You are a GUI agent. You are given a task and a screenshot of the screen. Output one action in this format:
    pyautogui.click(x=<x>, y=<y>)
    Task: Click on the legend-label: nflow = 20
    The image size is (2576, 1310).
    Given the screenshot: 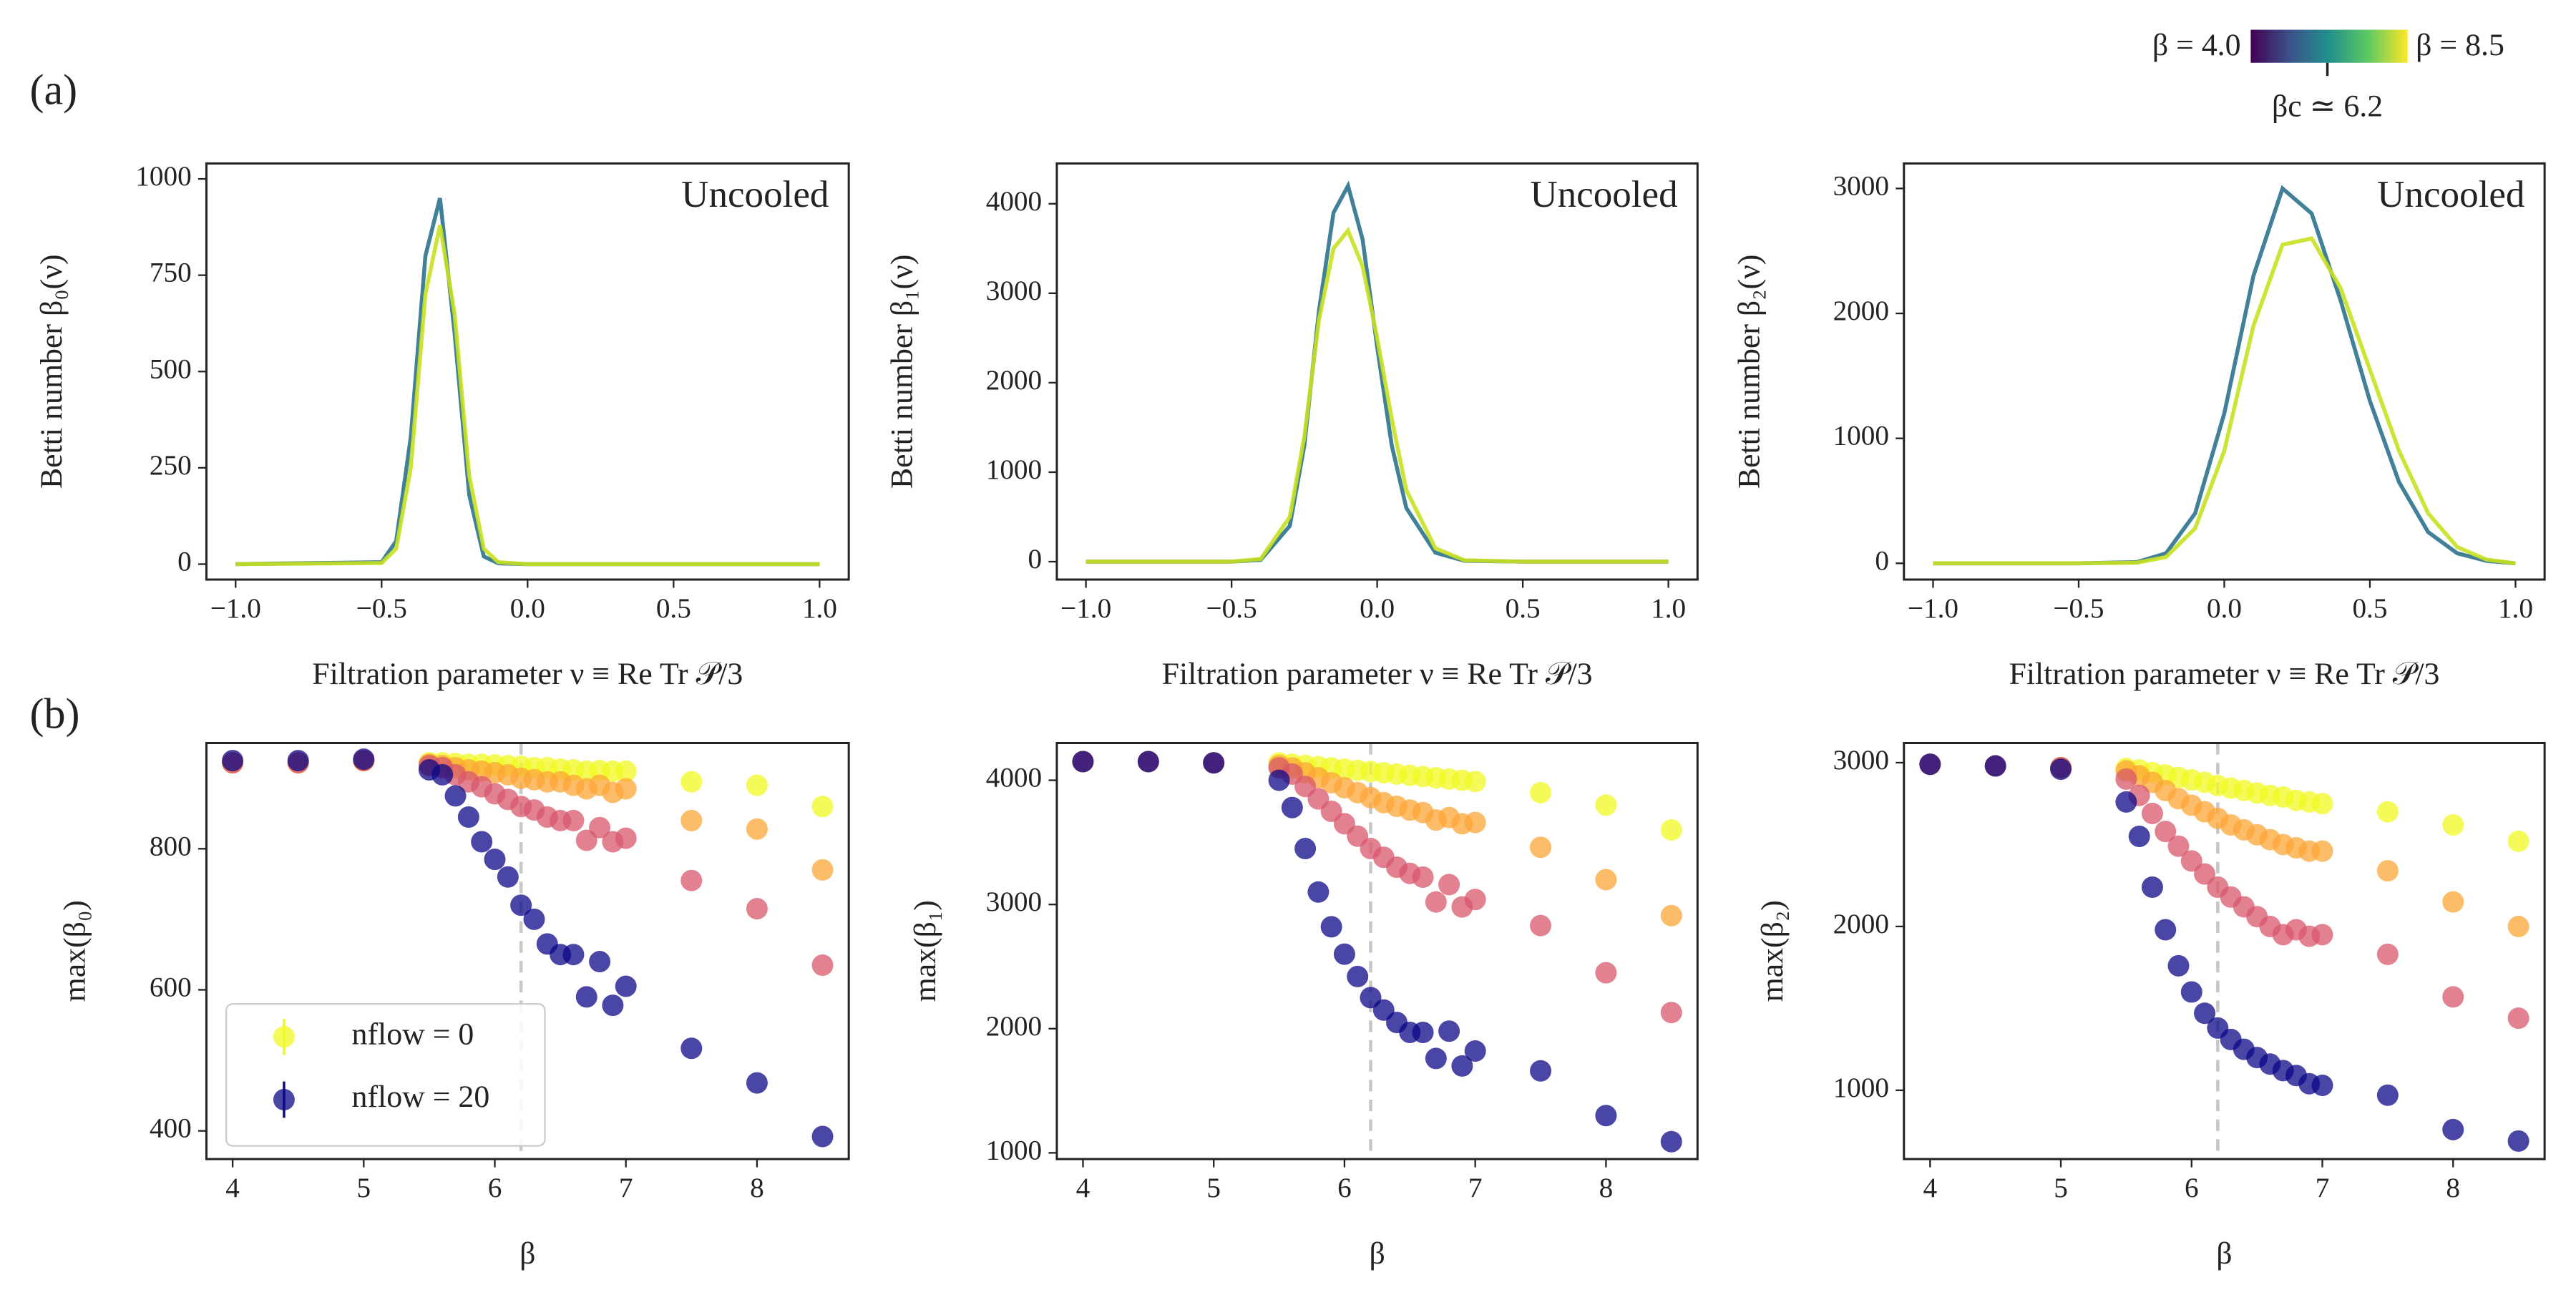 What is the action you would take?
    pyautogui.click(x=421, y=1097)
    